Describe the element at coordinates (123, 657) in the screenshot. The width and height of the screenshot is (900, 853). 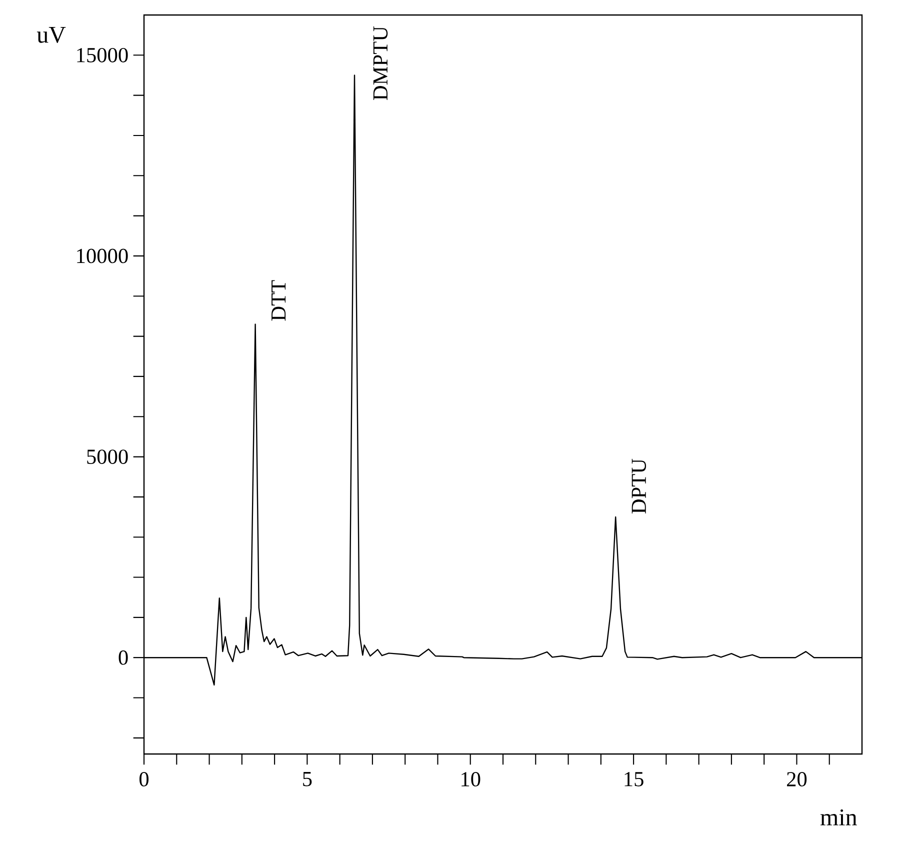
I see `y-tick-label: 0` at that location.